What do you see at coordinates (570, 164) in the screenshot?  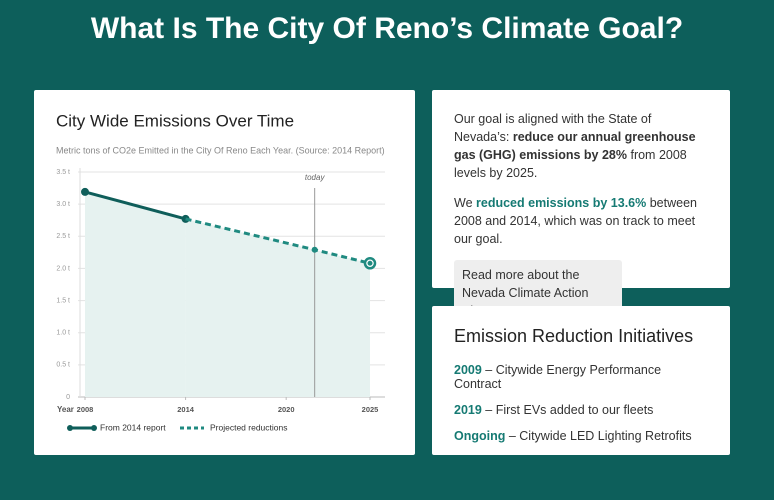 I see `text: from 2008 levels by 2025.` at bounding box center [570, 164].